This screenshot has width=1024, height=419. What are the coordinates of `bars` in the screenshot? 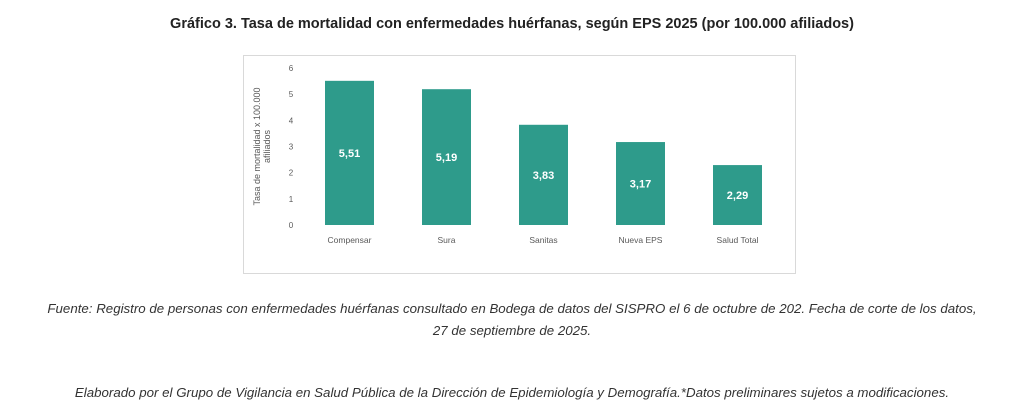 It's located at (543, 152).